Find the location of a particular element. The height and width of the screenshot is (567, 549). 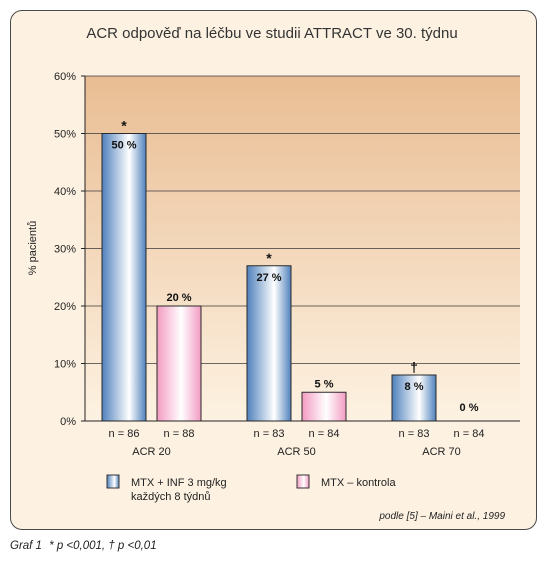

legend-label-mtx-kontrola: MTX – kontrola is located at coordinates (358, 483).